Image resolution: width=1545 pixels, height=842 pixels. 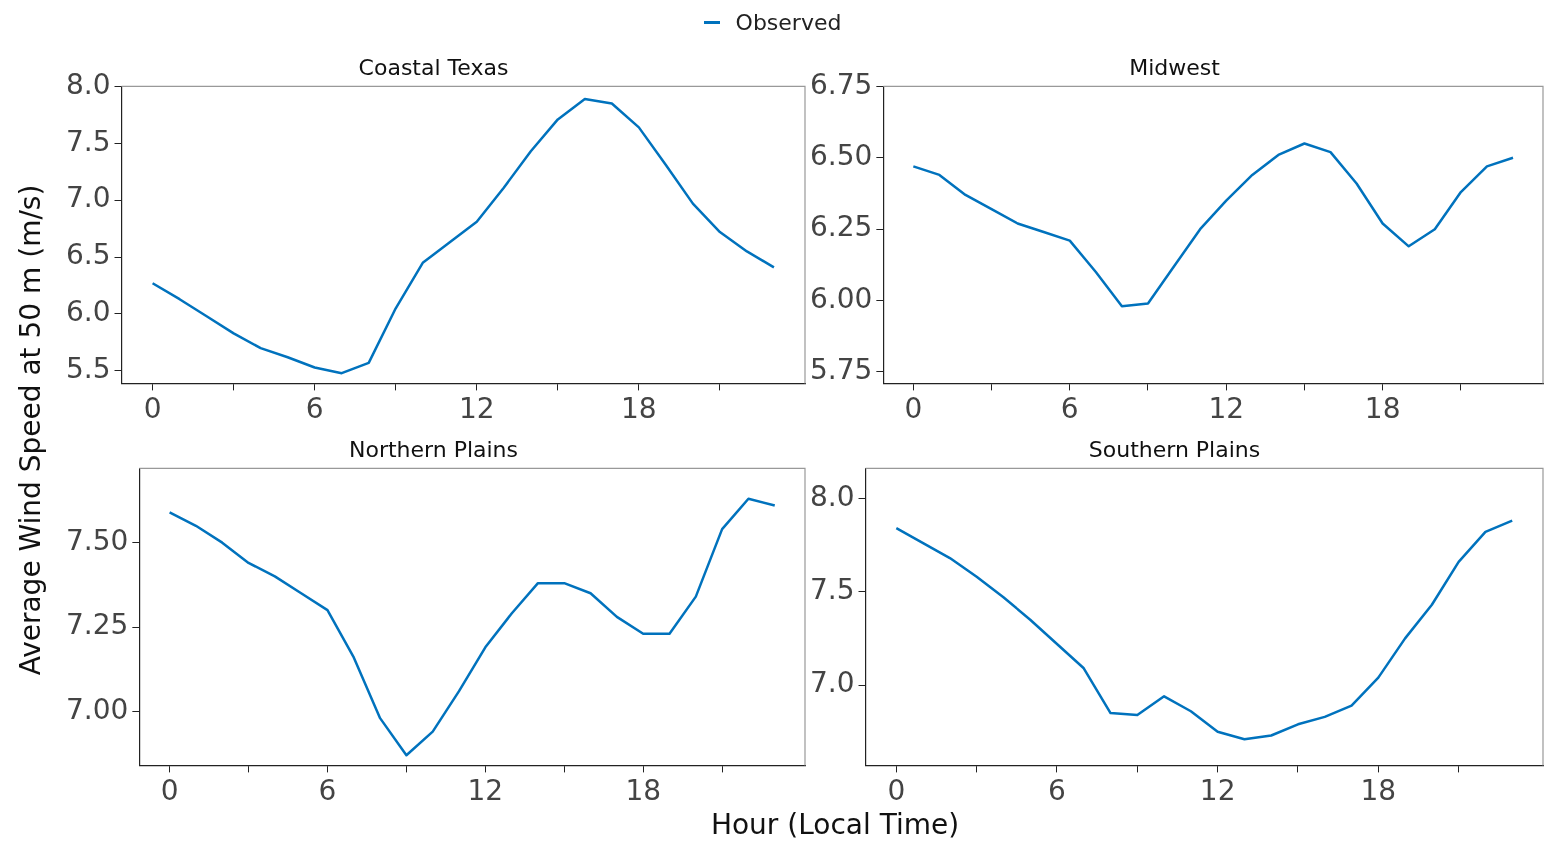 I want to click on y-tick-label: 7.25, so click(x=97, y=625).